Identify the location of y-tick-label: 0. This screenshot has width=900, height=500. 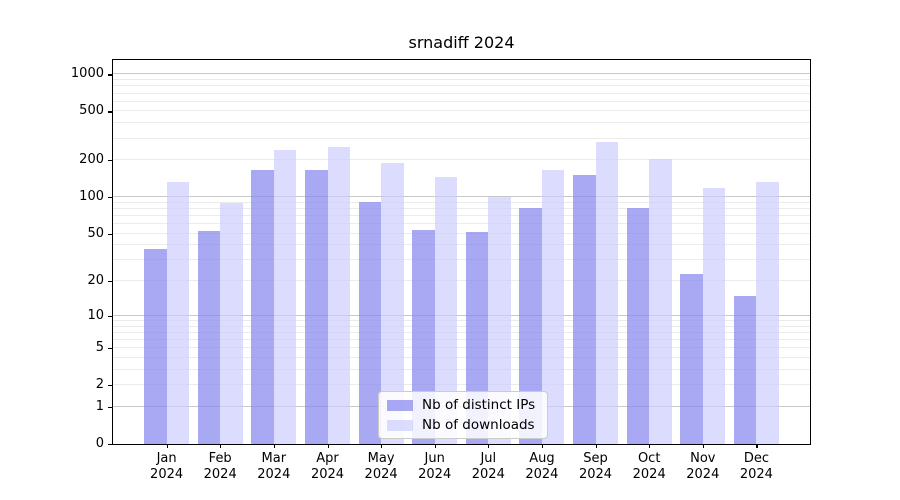
(99, 443).